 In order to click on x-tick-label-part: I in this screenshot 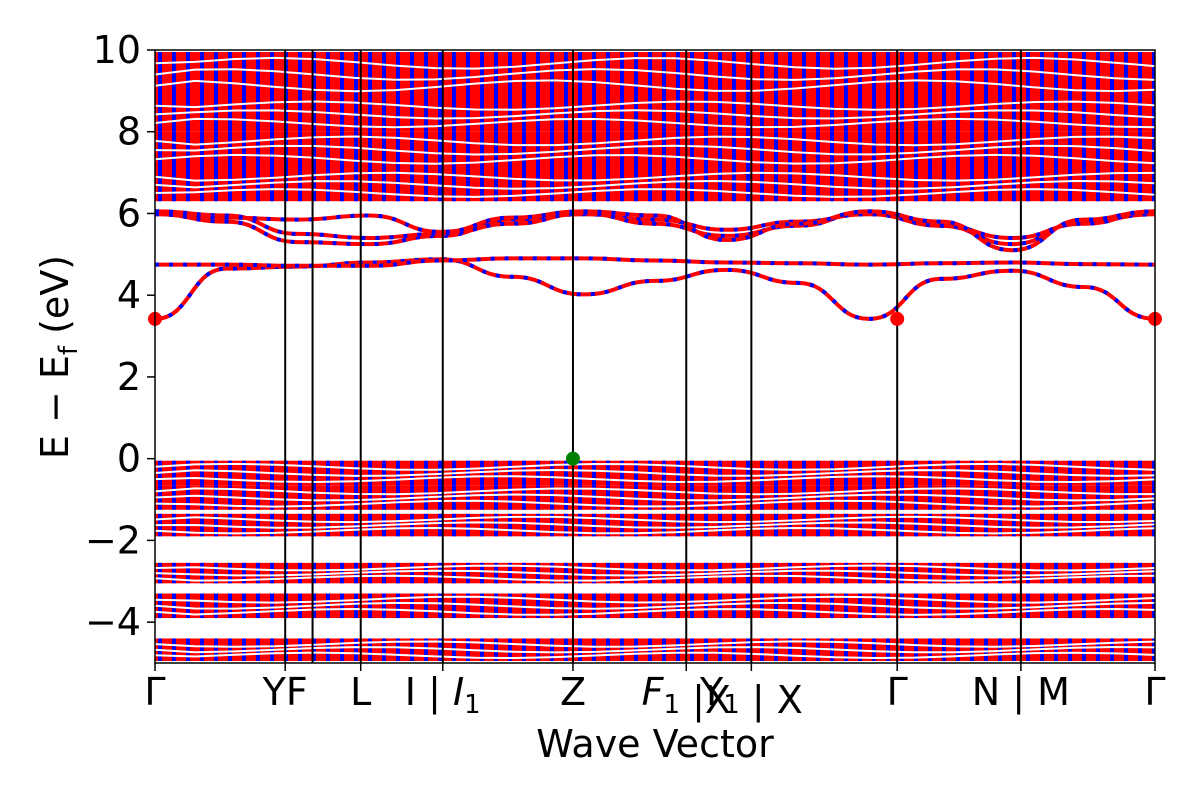, I will do `click(458, 692)`.